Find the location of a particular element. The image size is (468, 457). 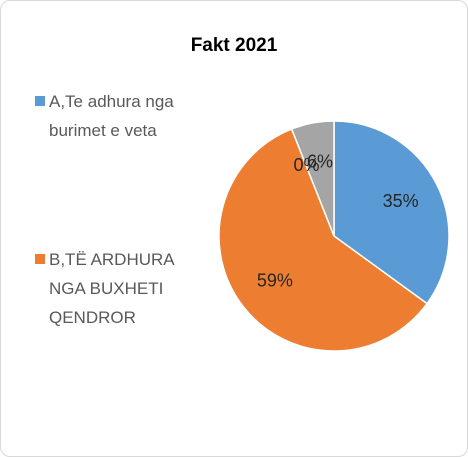

data-label: 35% is located at coordinates (401, 201).